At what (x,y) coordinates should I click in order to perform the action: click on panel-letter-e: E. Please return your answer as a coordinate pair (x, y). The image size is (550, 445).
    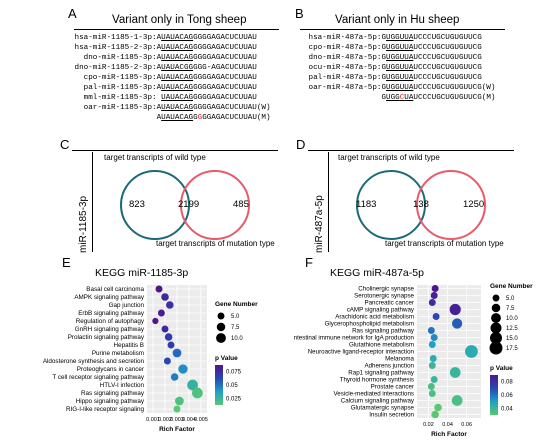
    Looking at the image, I should click on (66, 262).